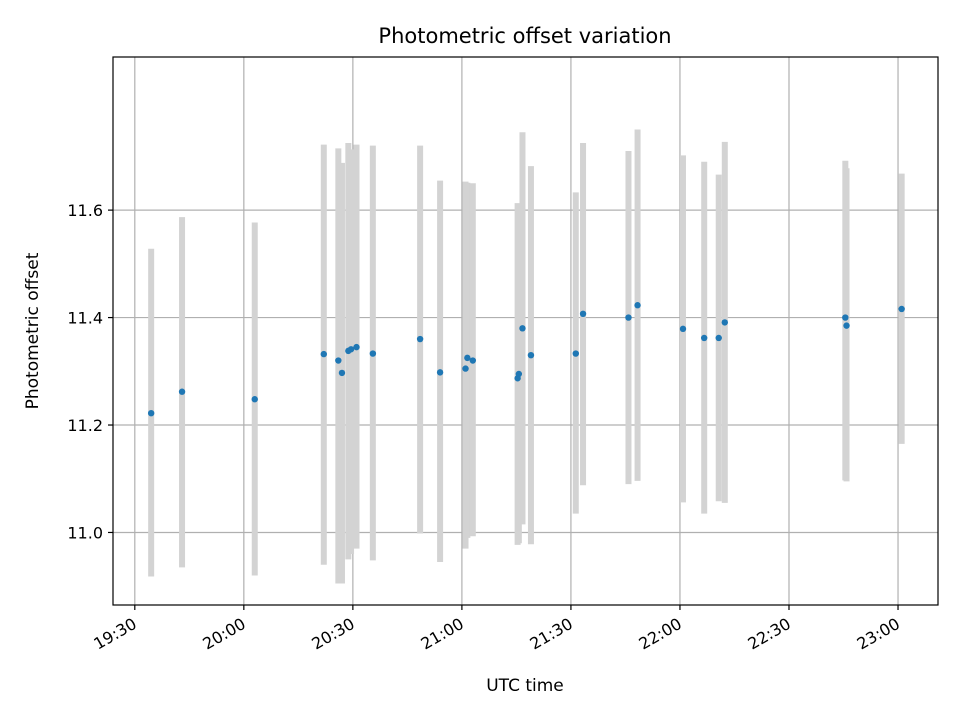 The height and width of the screenshot is (720, 960). What do you see at coordinates (496, 629) in the screenshot?
I see `x-axis-ticks: 19:30 20:00 20:30 21:00 21:30 22:00 22:30 23:00` at bounding box center [496, 629].